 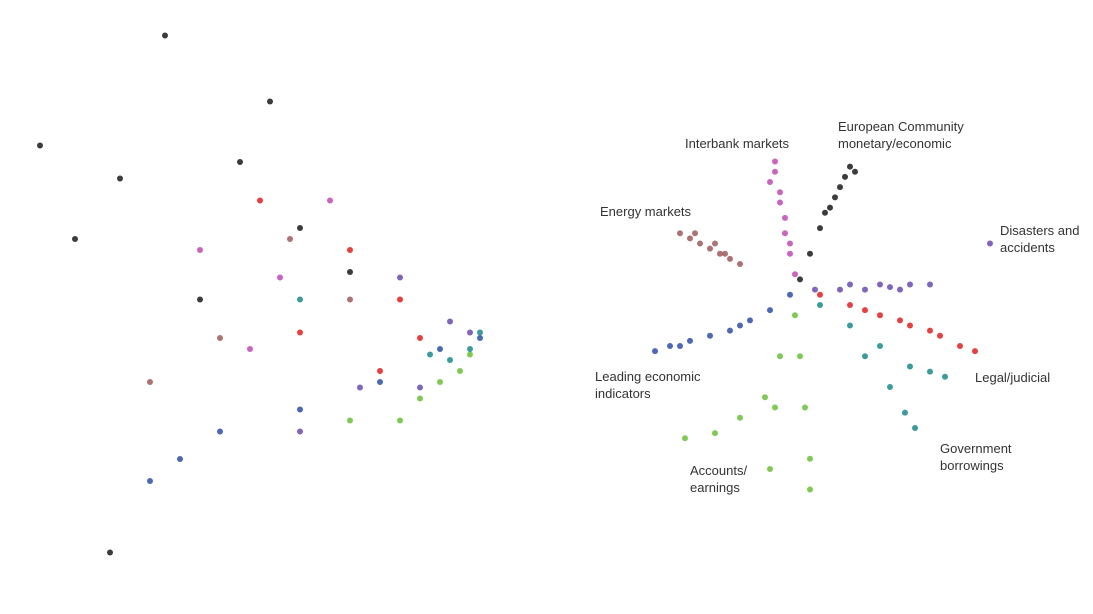 I want to click on cluster-label: Energy markets, so click(x=646, y=211).